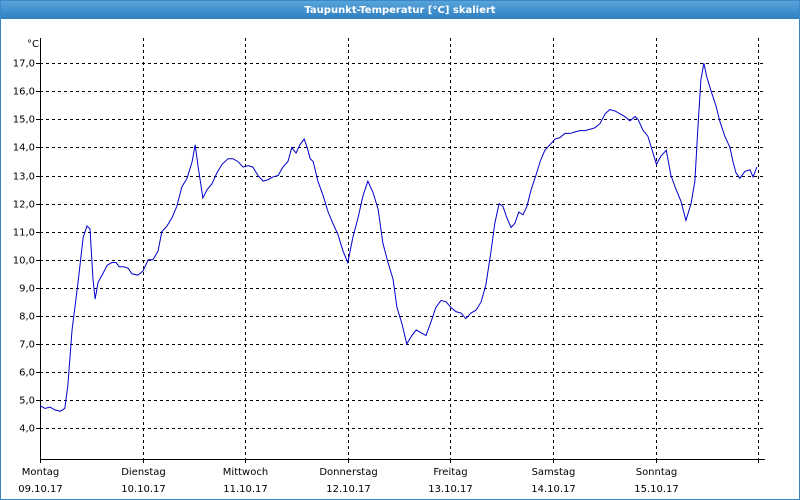 The image size is (800, 500). Describe the element at coordinates (348, 489) in the screenshot. I see `x-tick-date: 12.10.17` at that location.